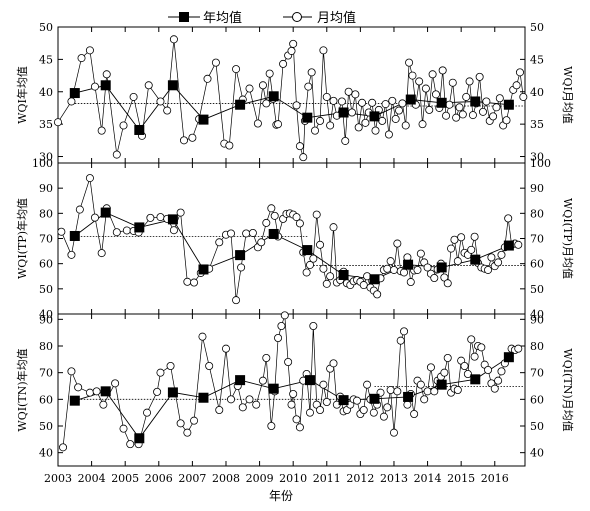 The height and width of the screenshot is (511, 590). What do you see at coordinates (537, 373) in the screenshot?
I see `y-tick-label-right: 70` at bounding box center [537, 373].